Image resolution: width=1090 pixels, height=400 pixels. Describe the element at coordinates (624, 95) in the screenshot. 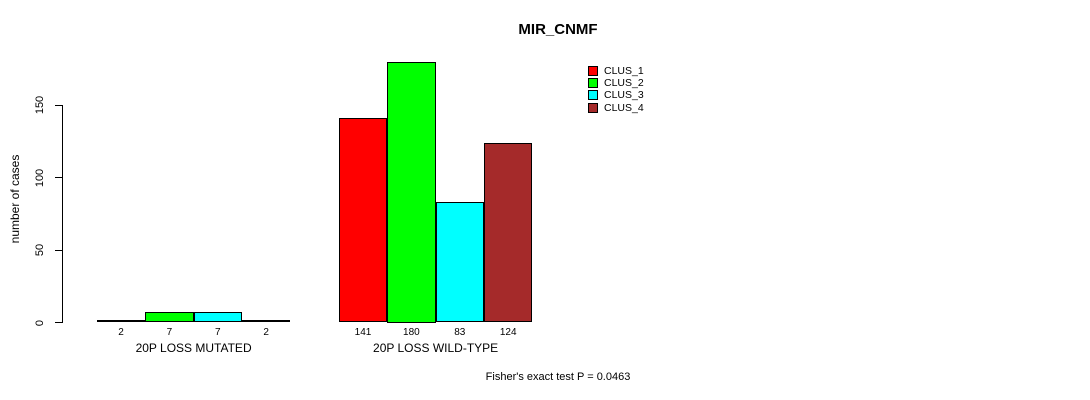

I see `legend-label: CLUS_3` at that location.